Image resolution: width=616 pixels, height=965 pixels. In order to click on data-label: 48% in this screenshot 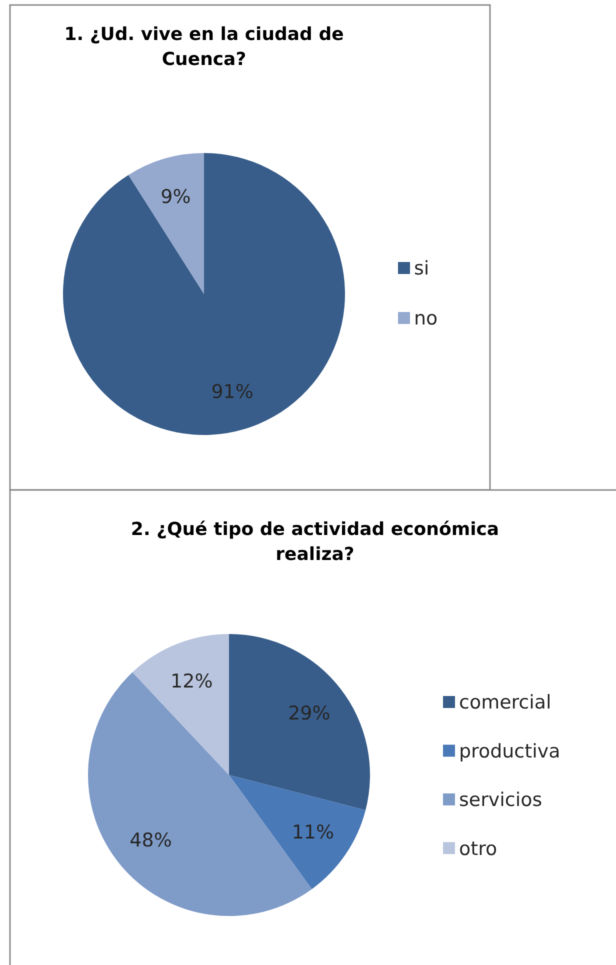, I will do `click(151, 840)`.